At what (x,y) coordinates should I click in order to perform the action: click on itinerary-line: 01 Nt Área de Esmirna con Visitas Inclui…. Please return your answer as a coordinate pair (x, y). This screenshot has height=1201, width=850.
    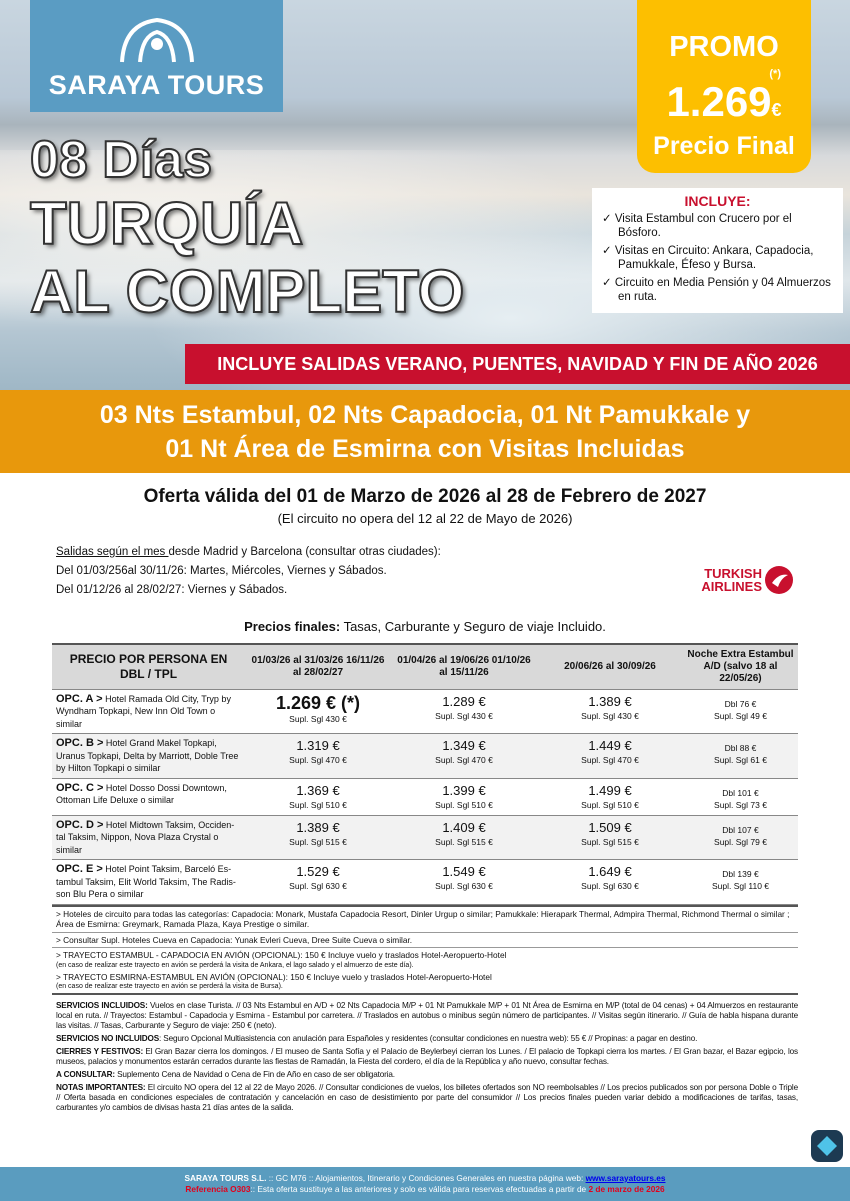
    Looking at the image, I should click on (425, 449).